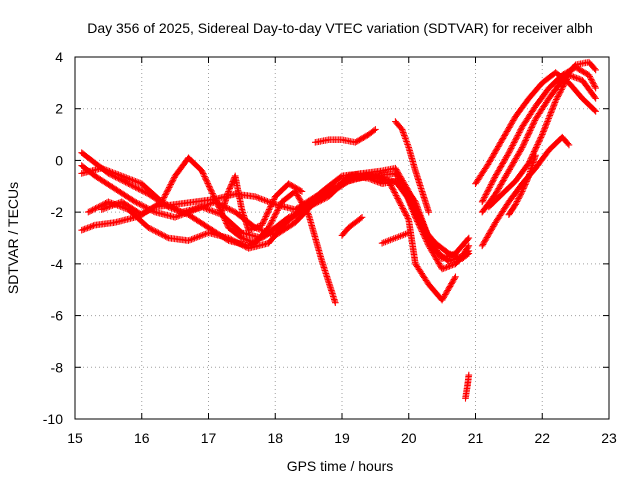 Image resolution: width=640 pixels, height=480 pixels. I want to click on x-tick-label: 17, so click(209, 438).